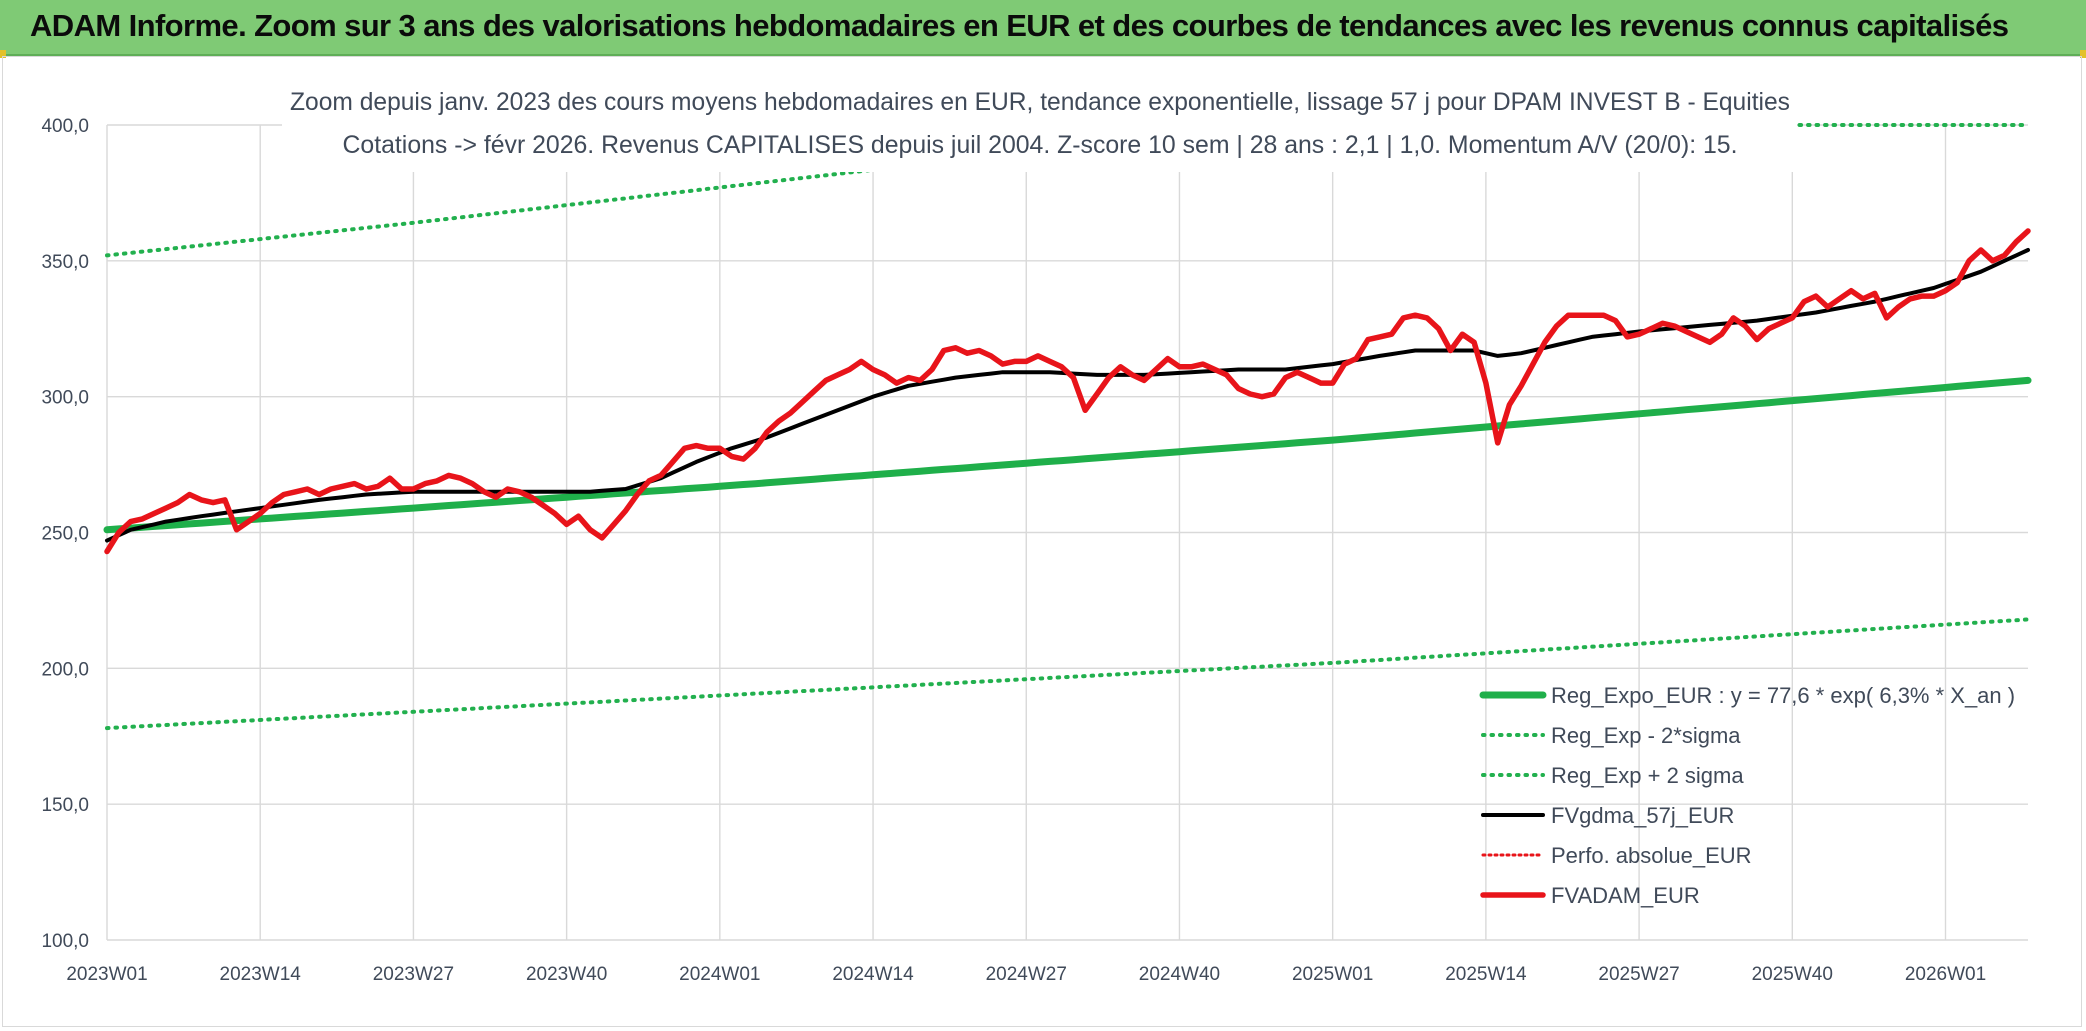 The height and width of the screenshot is (1031, 2086). What do you see at coordinates (106, 974) in the screenshot?
I see `x-tick-label: 2023W01` at bounding box center [106, 974].